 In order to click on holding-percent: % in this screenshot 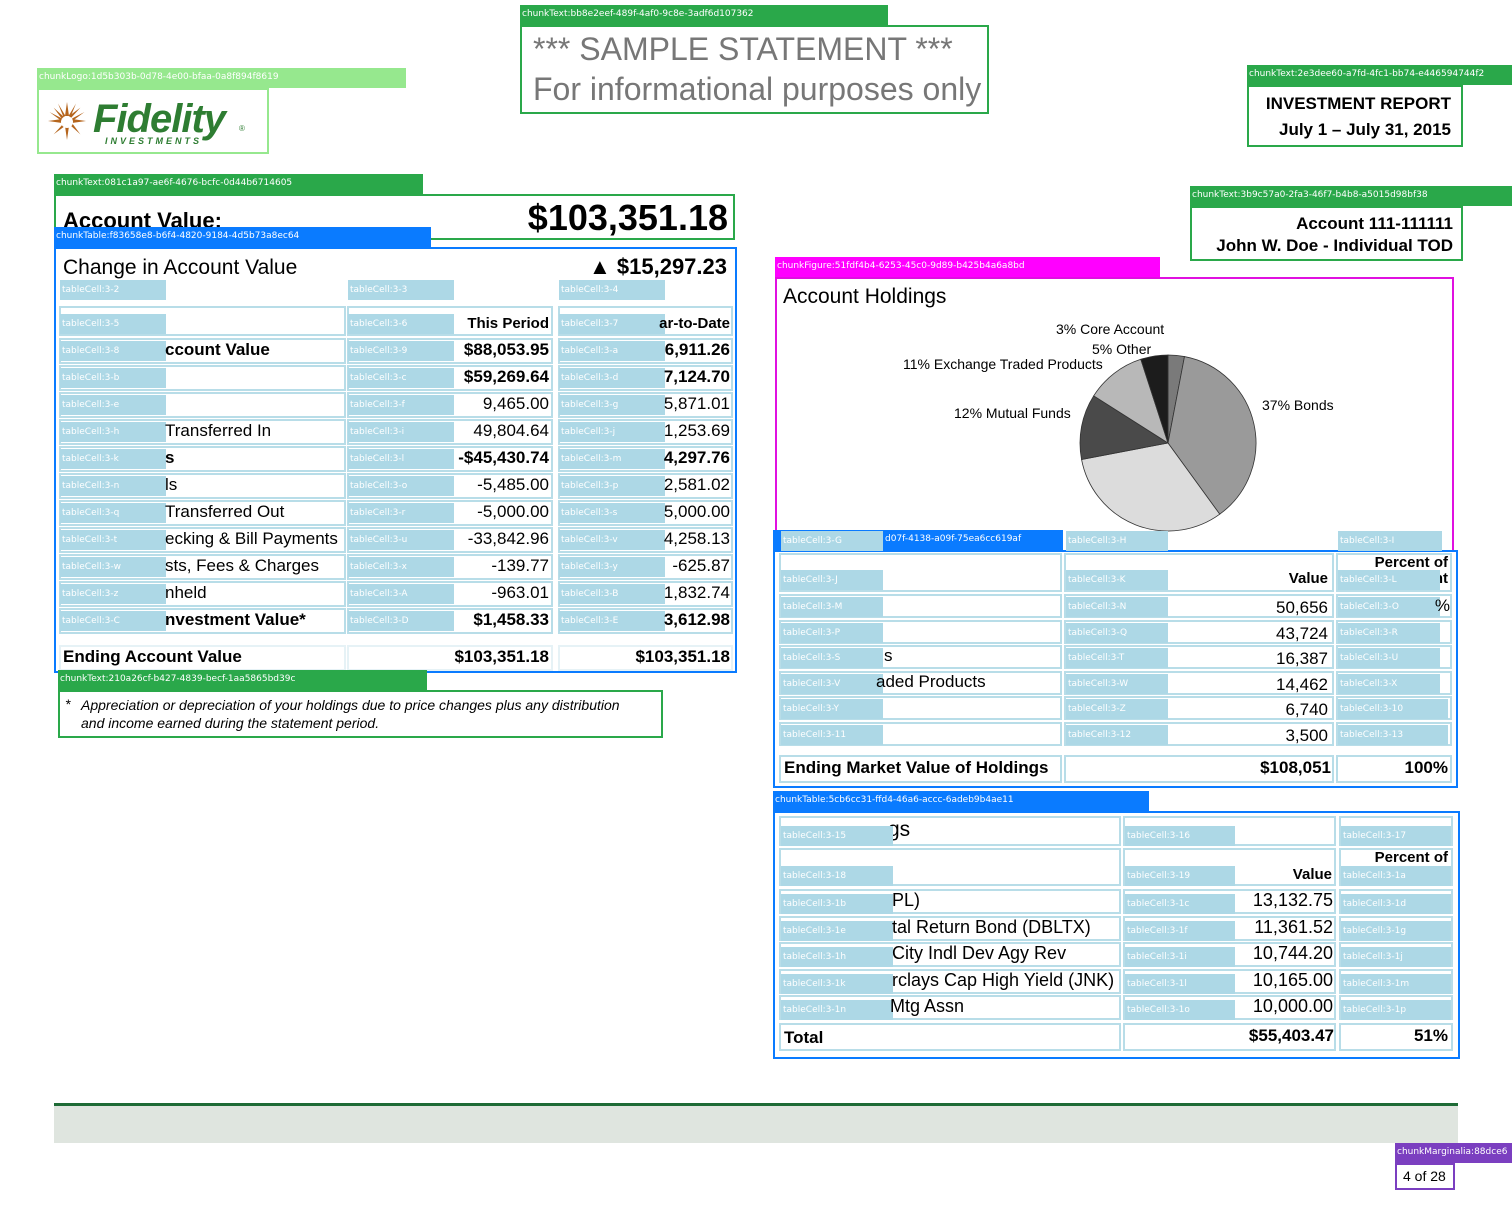, I will do `click(1442, 605)`.